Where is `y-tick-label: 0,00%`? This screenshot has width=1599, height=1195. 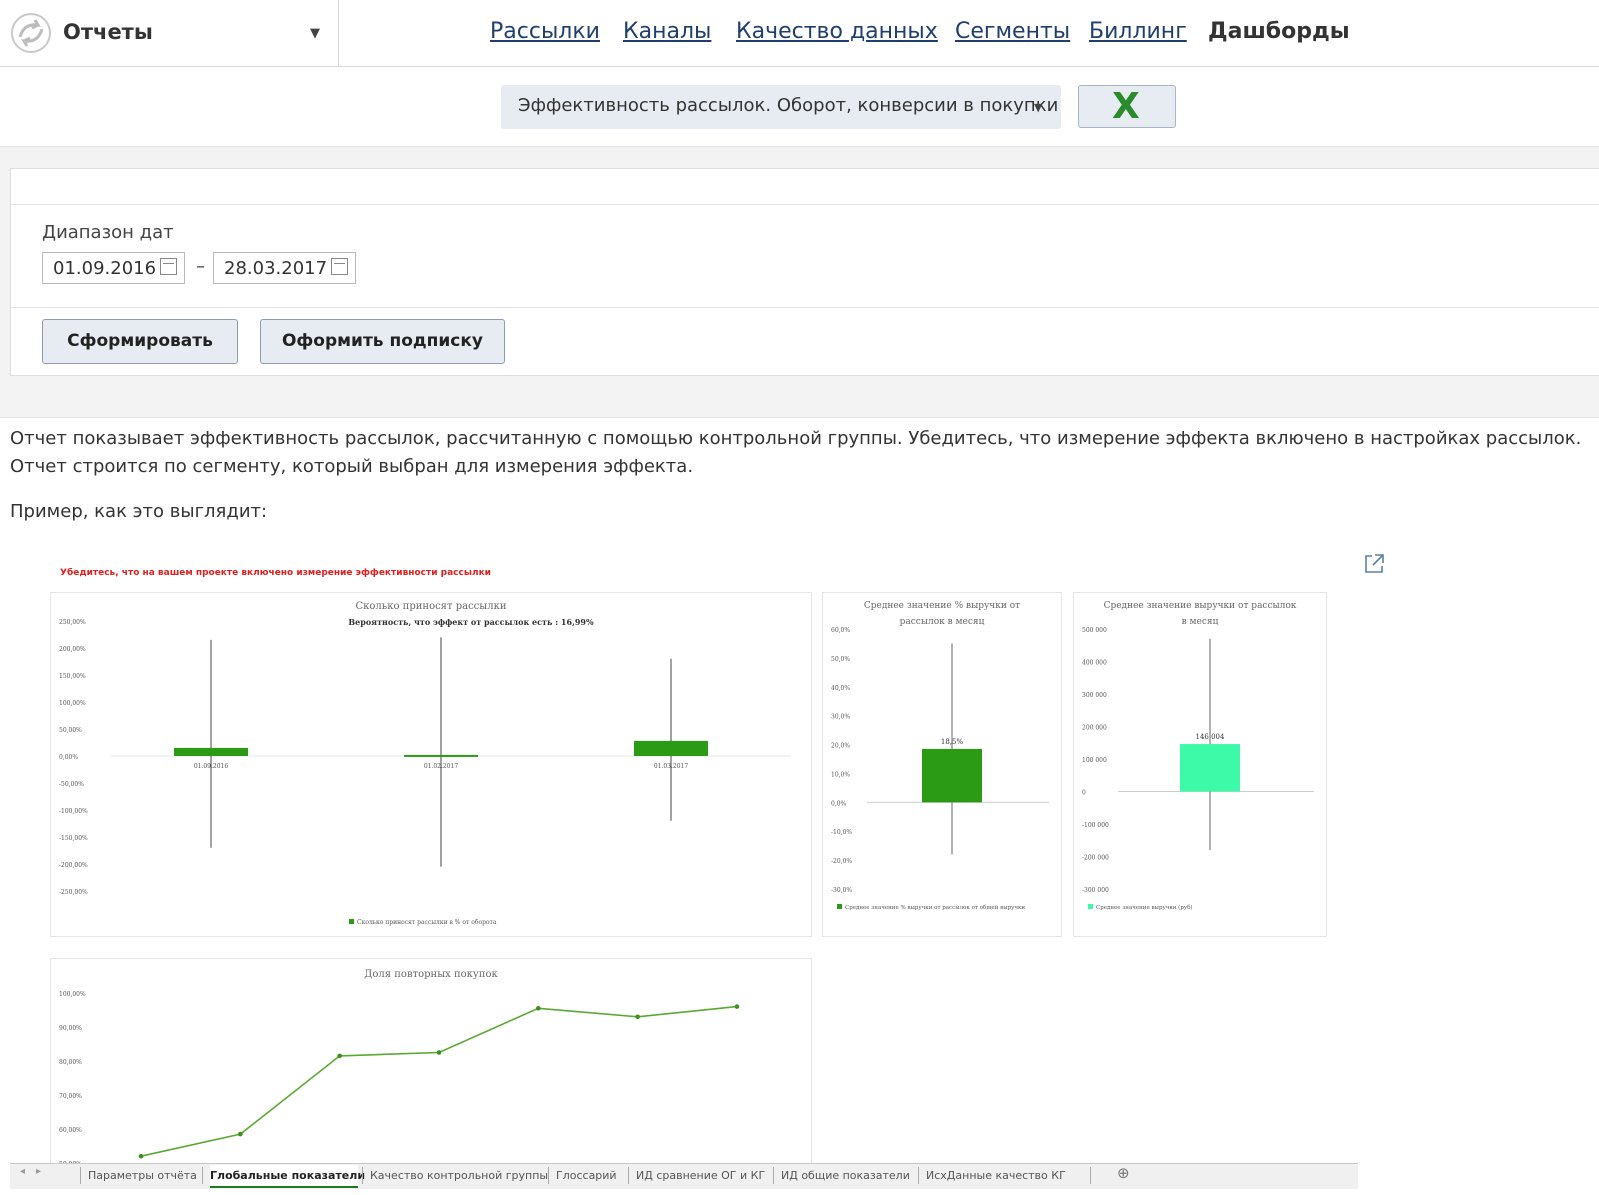
y-tick-label: 0,00% is located at coordinates (68, 757).